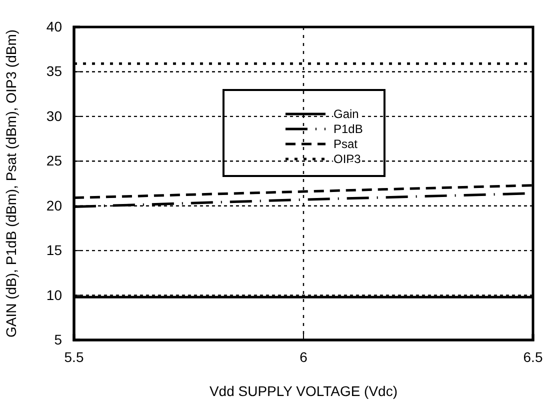  Describe the element at coordinates (304, 356) in the screenshot. I see `x-tick-label: 6` at that location.